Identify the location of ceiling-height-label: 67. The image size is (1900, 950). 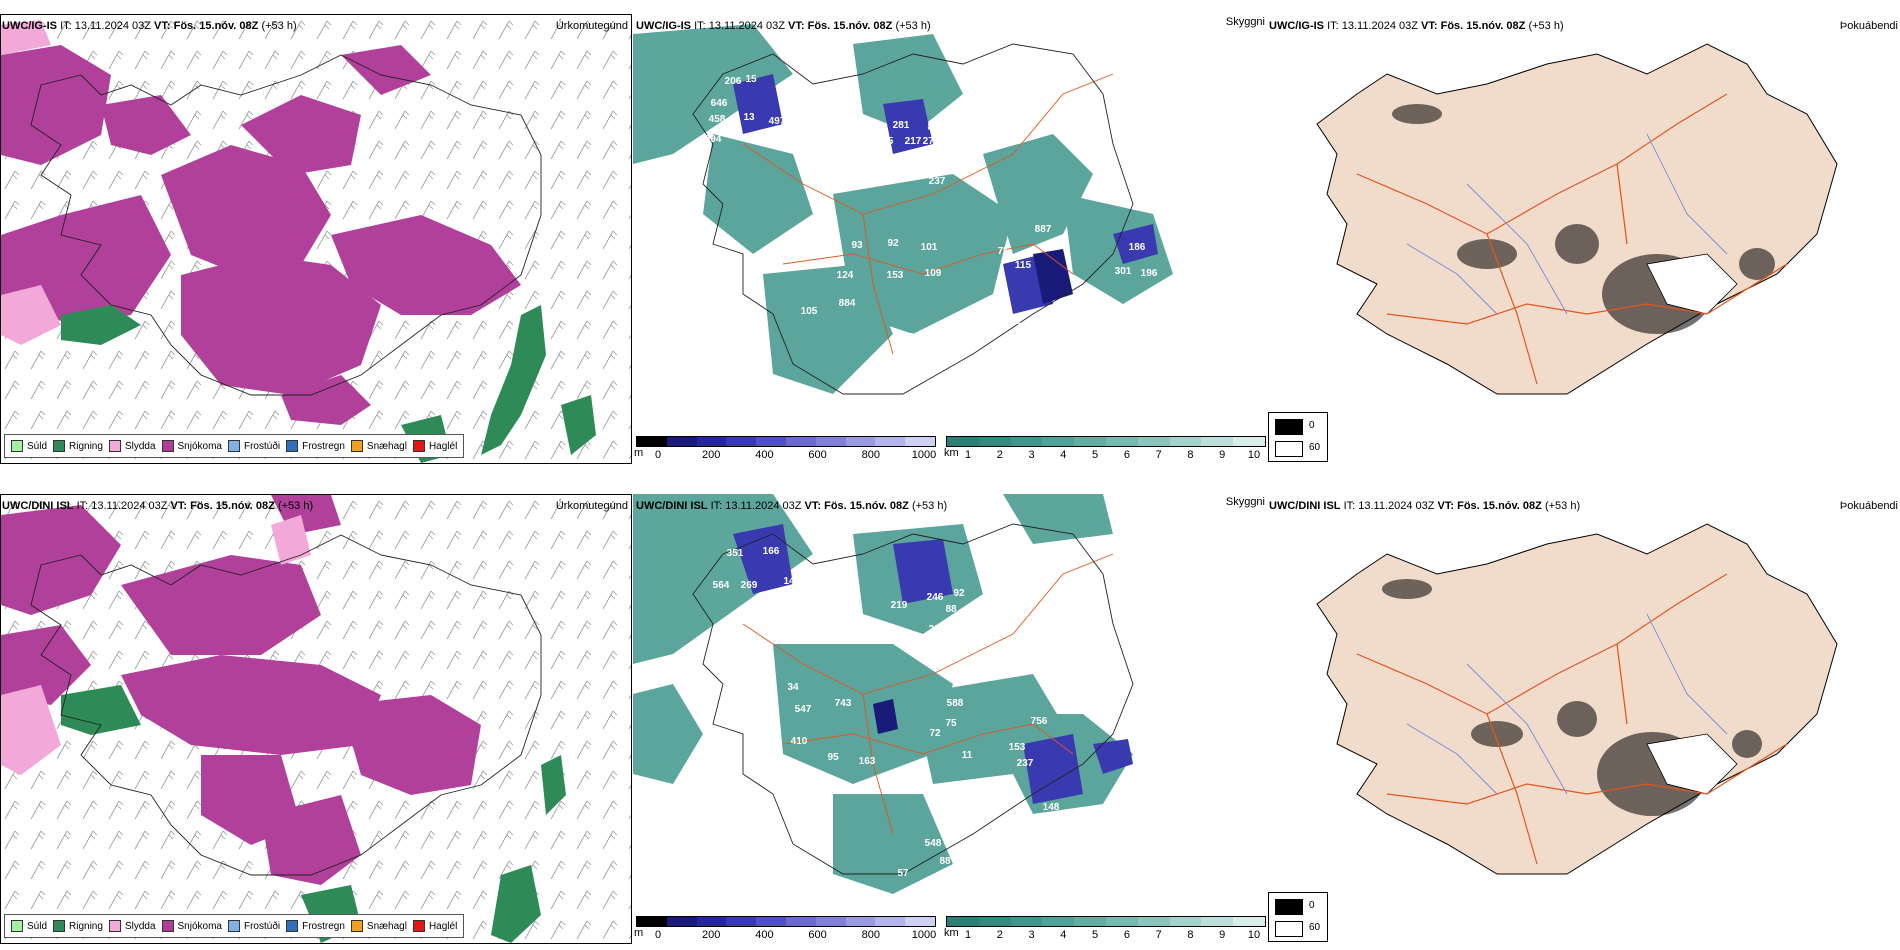
(863, 121).